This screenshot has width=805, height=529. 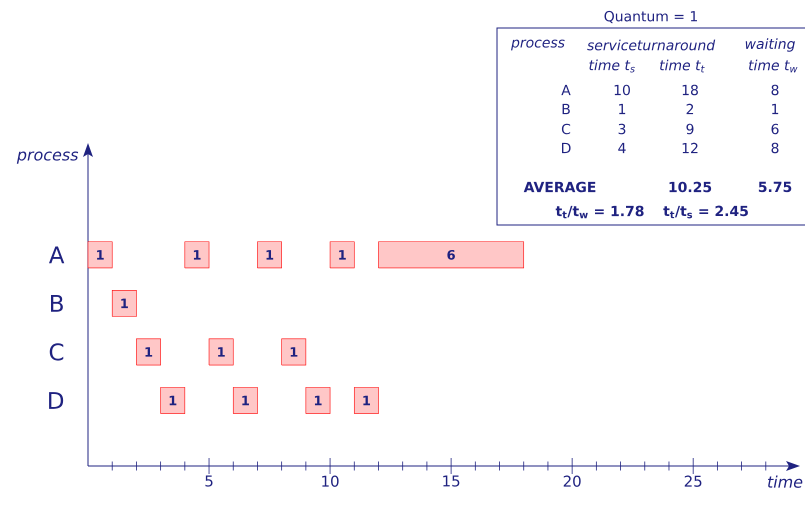 I want to click on text: process, so click(x=538, y=45).